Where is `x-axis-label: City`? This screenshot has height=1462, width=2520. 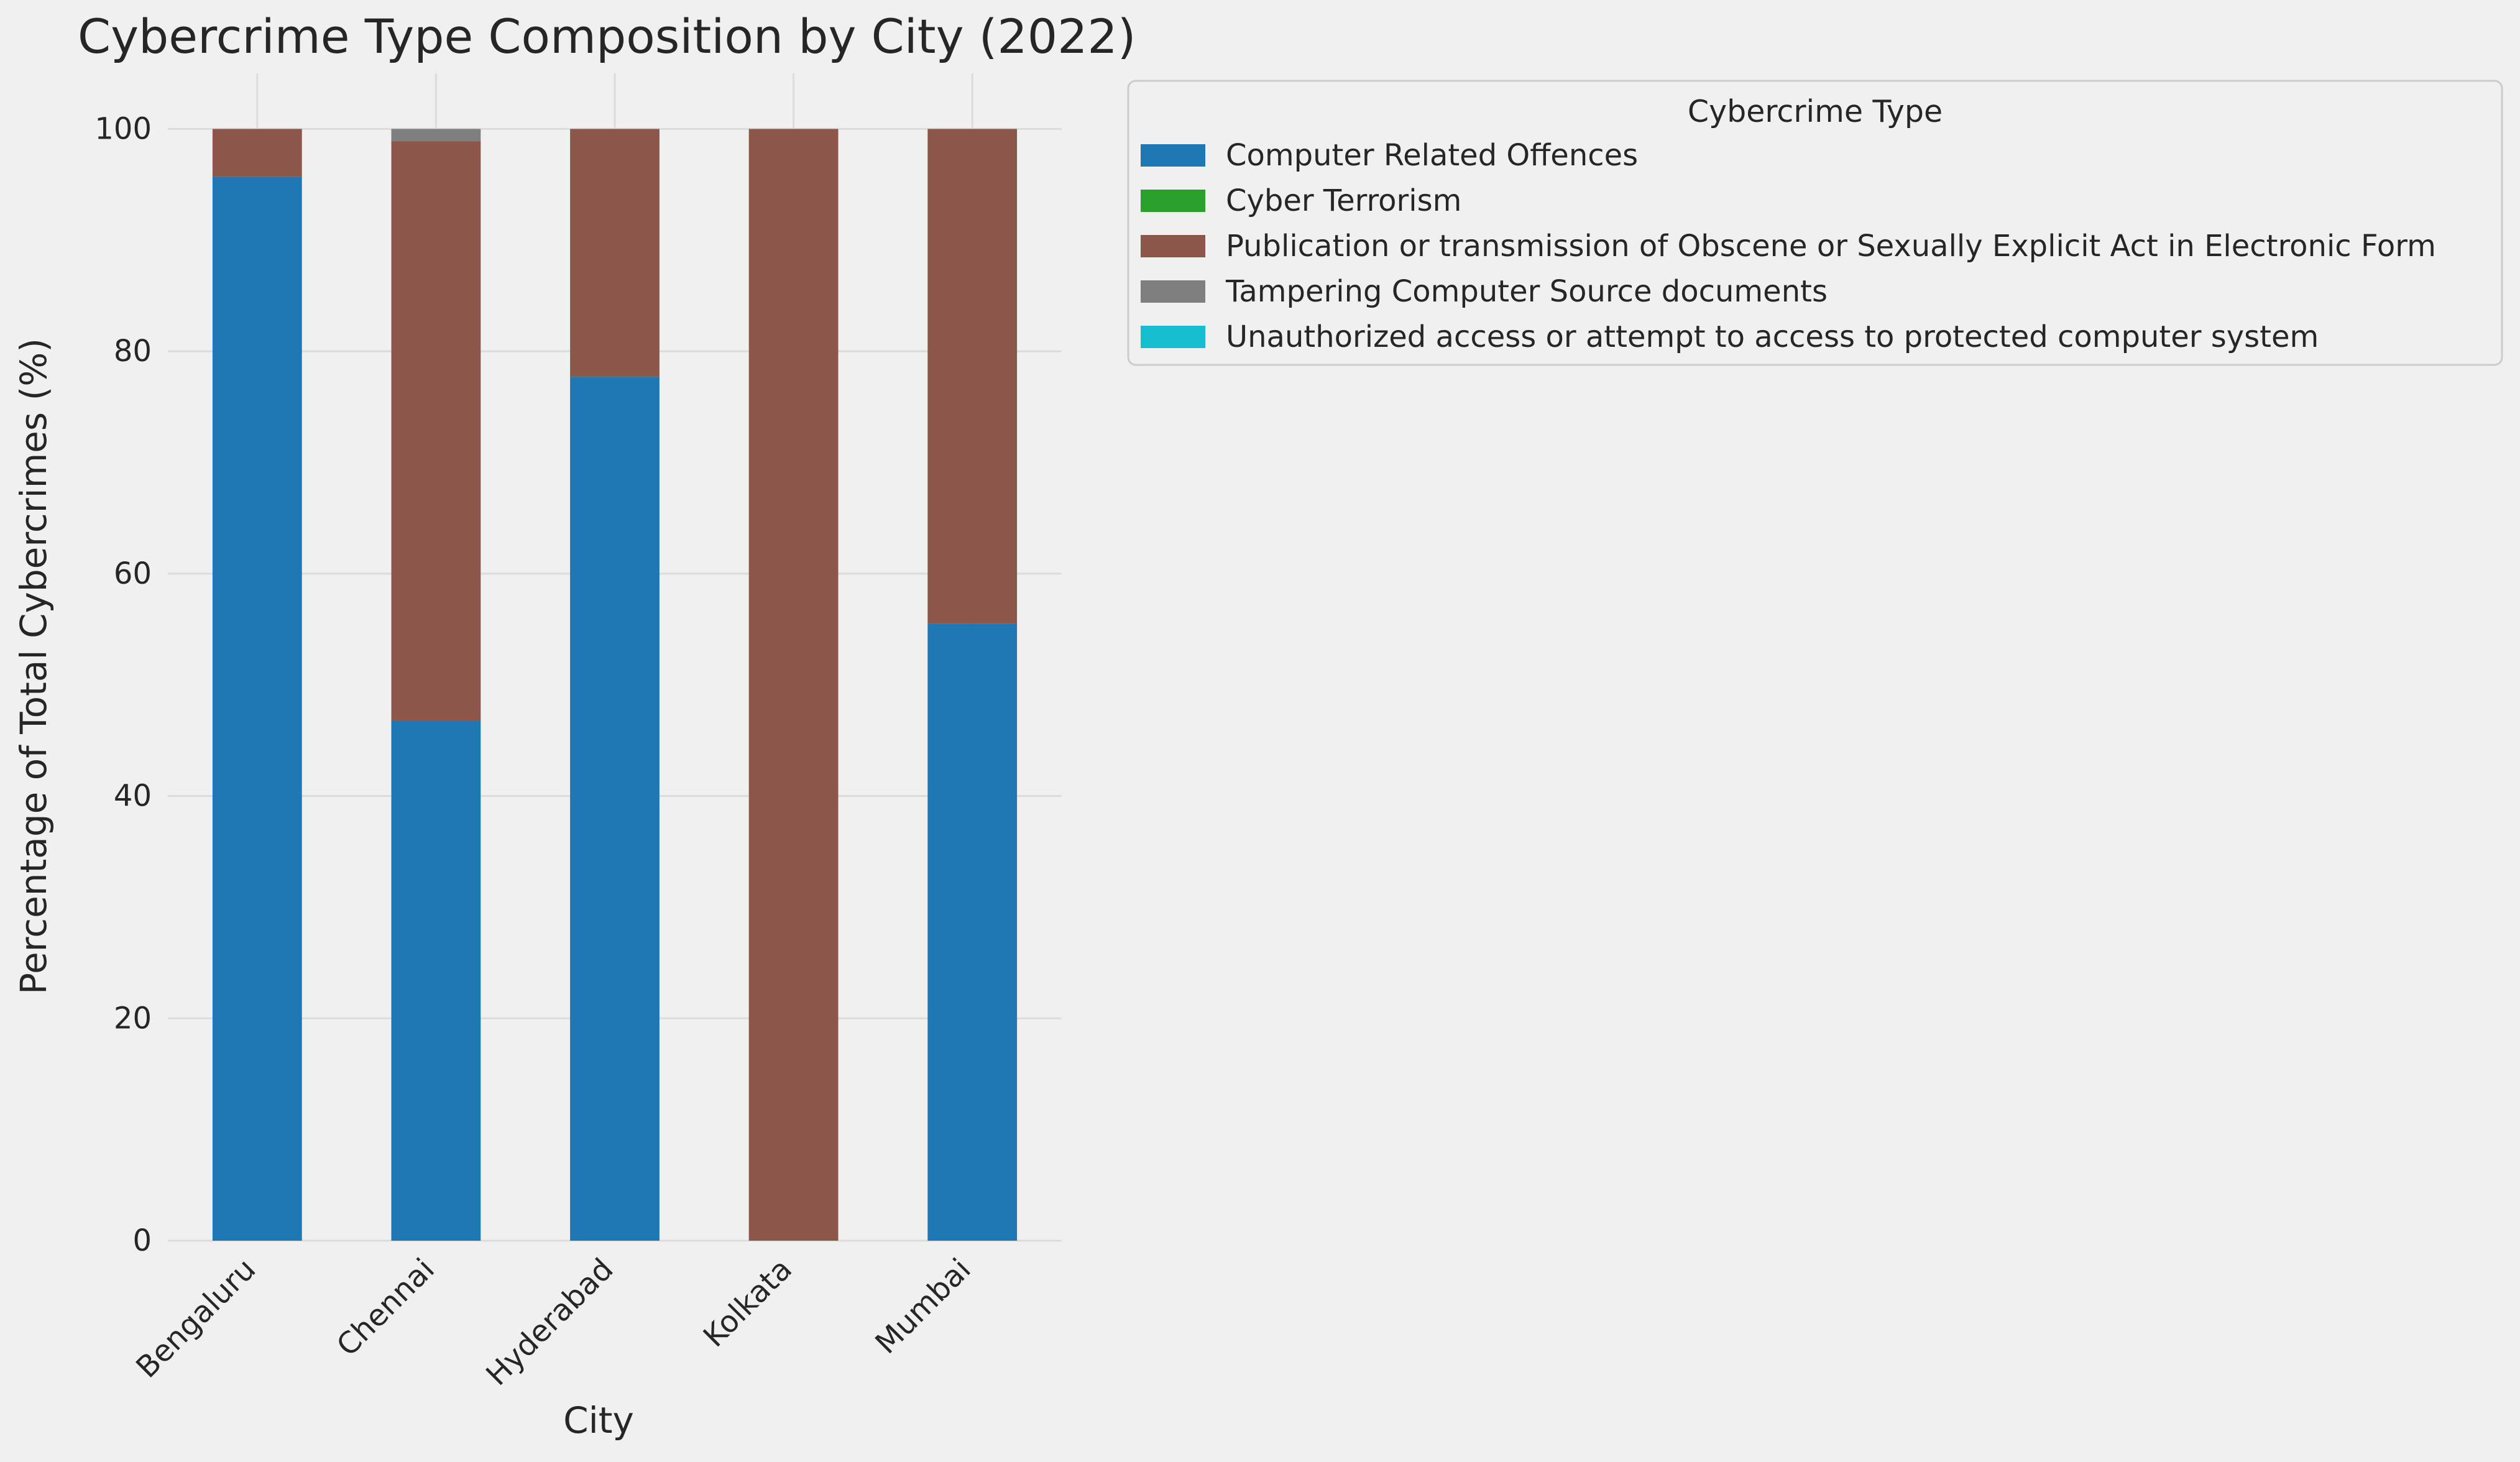 x-axis-label: City is located at coordinates (598, 1420).